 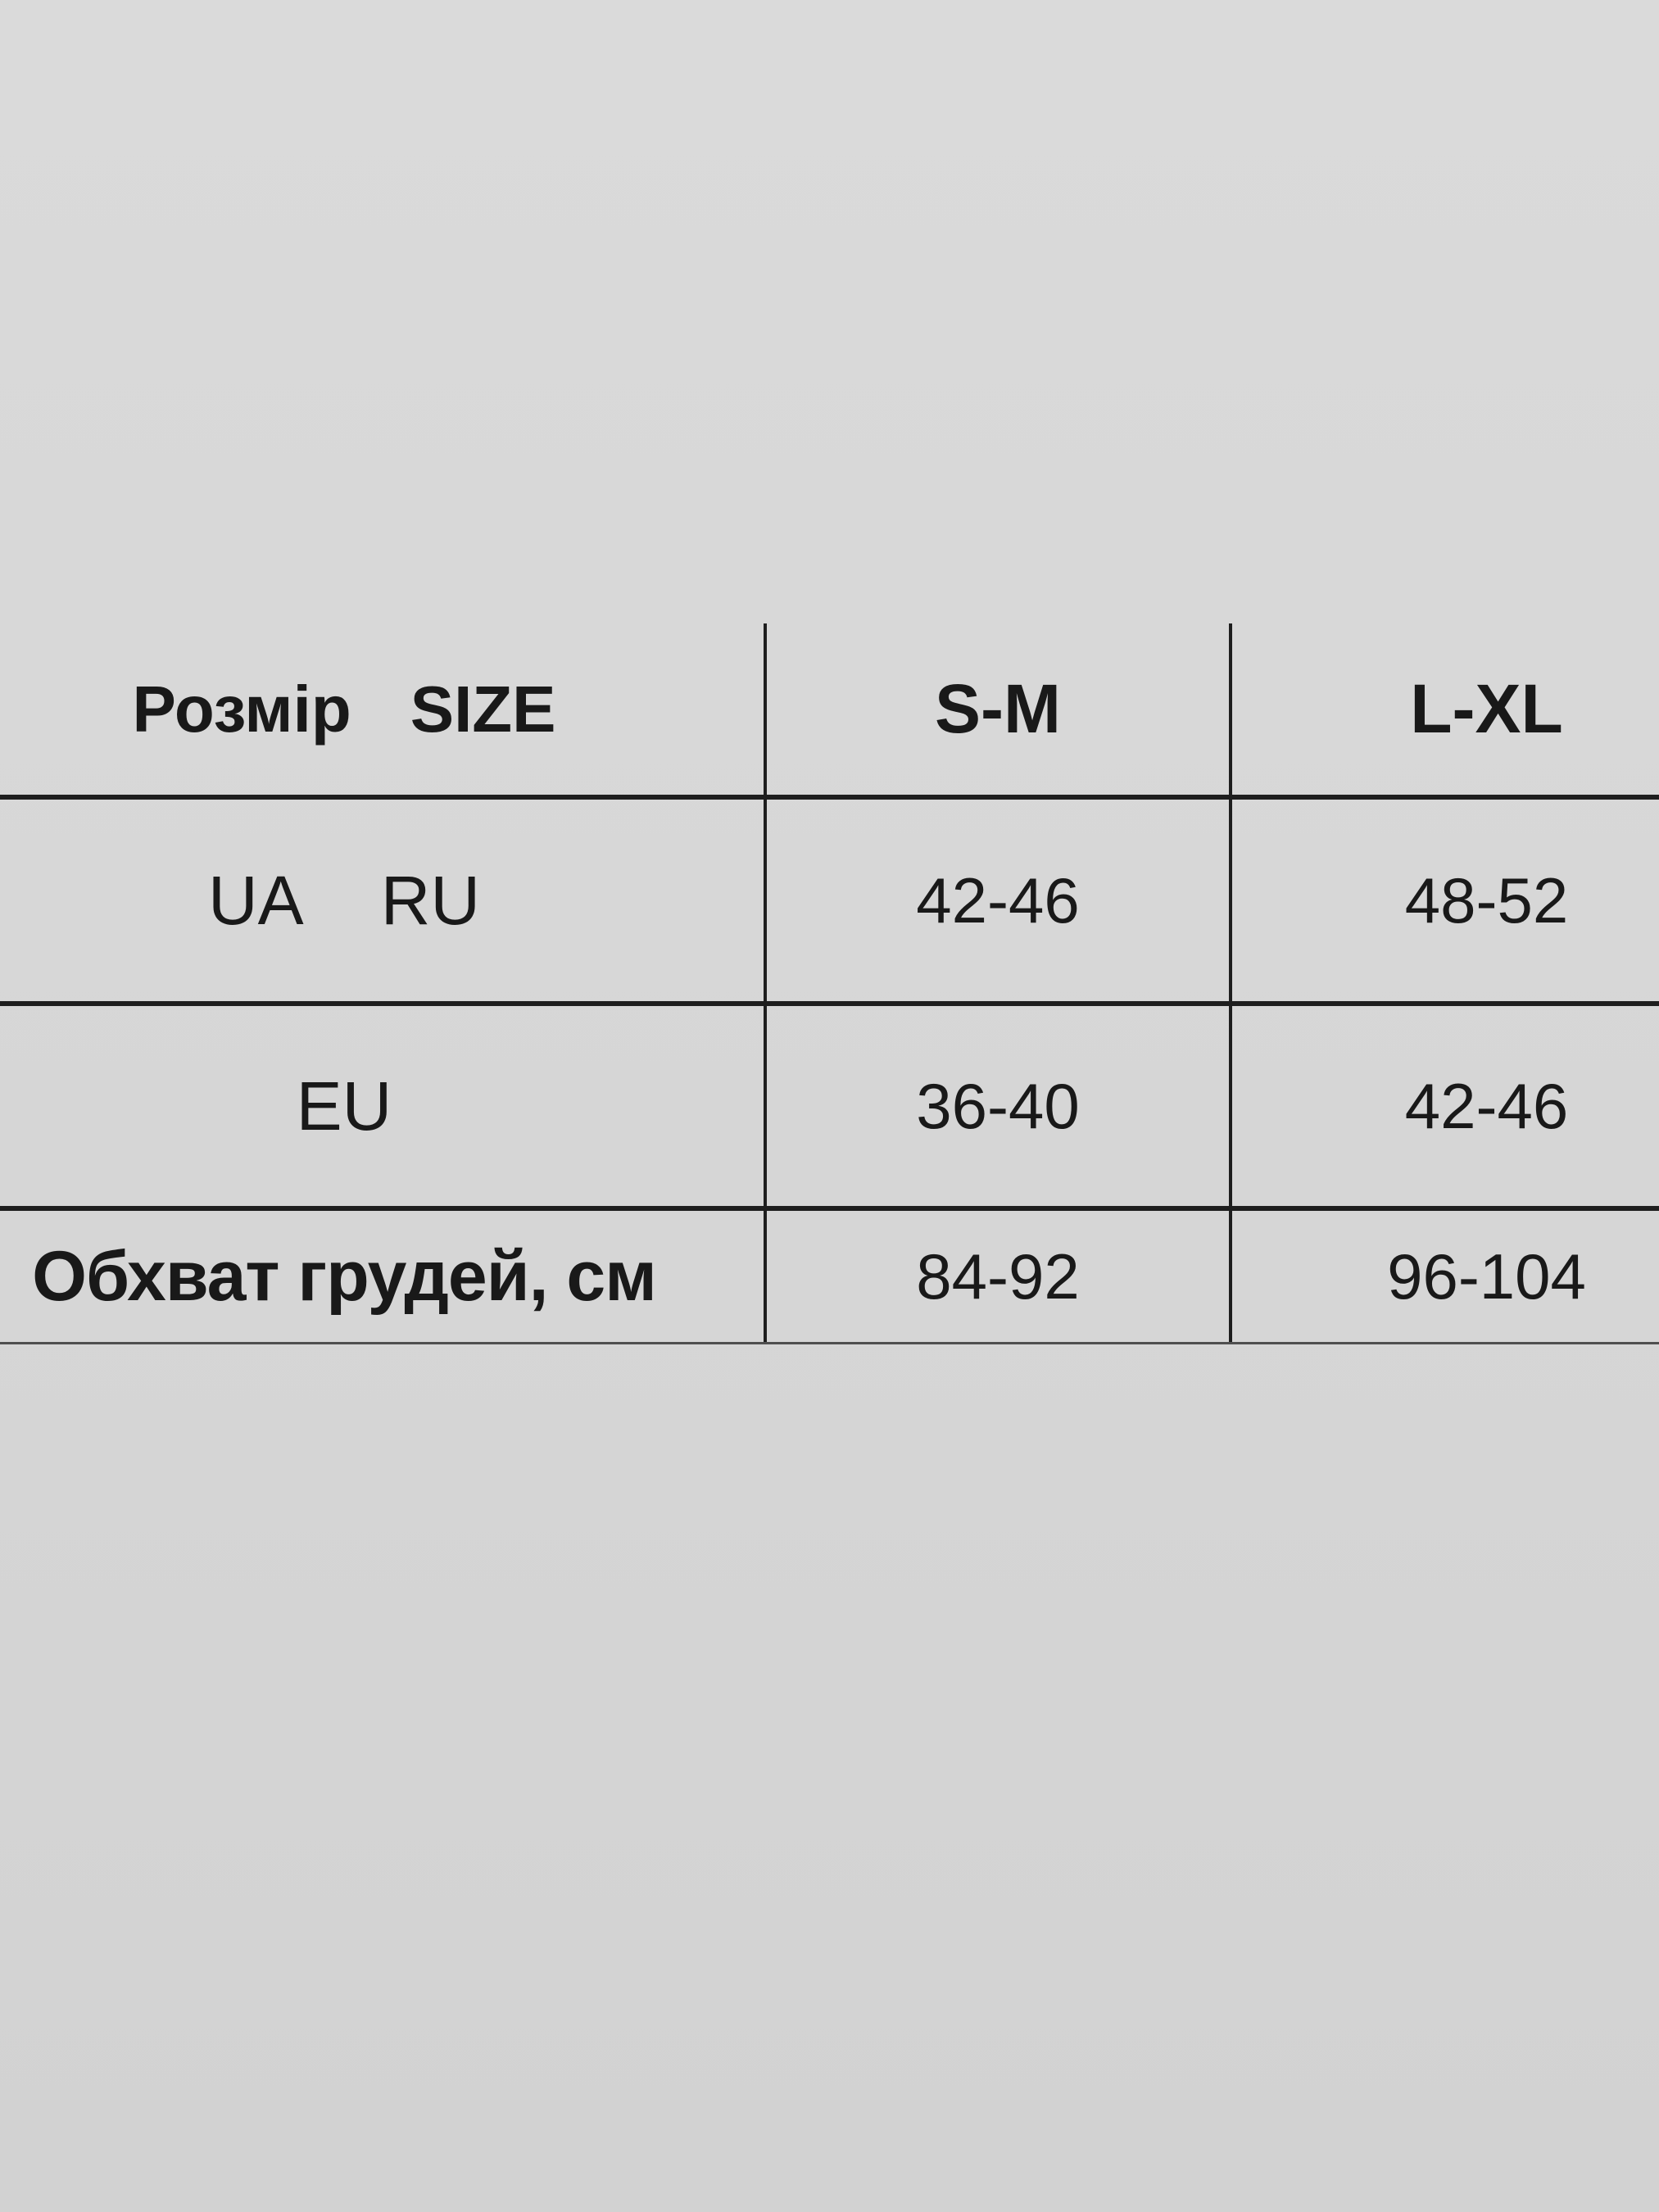 I want to click on value-cell-sm: 36-40, so click(x=996, y=1106).